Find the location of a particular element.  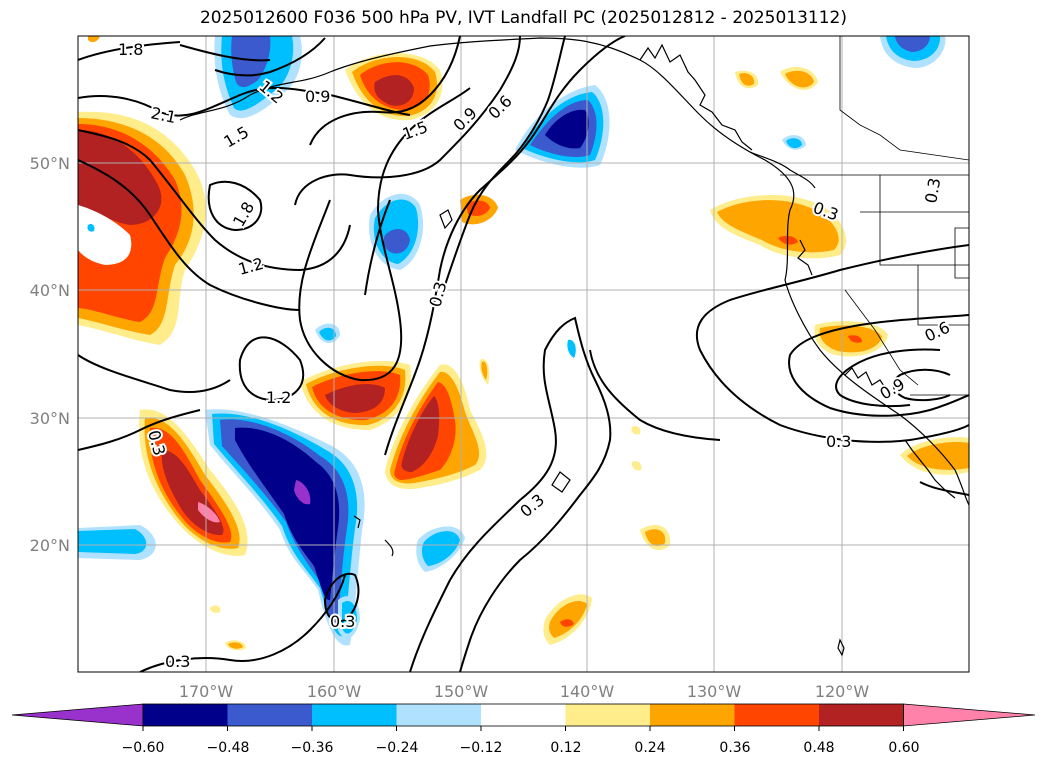

colorbar-tick-label: −0.12 is located at coordinates (481, 748).